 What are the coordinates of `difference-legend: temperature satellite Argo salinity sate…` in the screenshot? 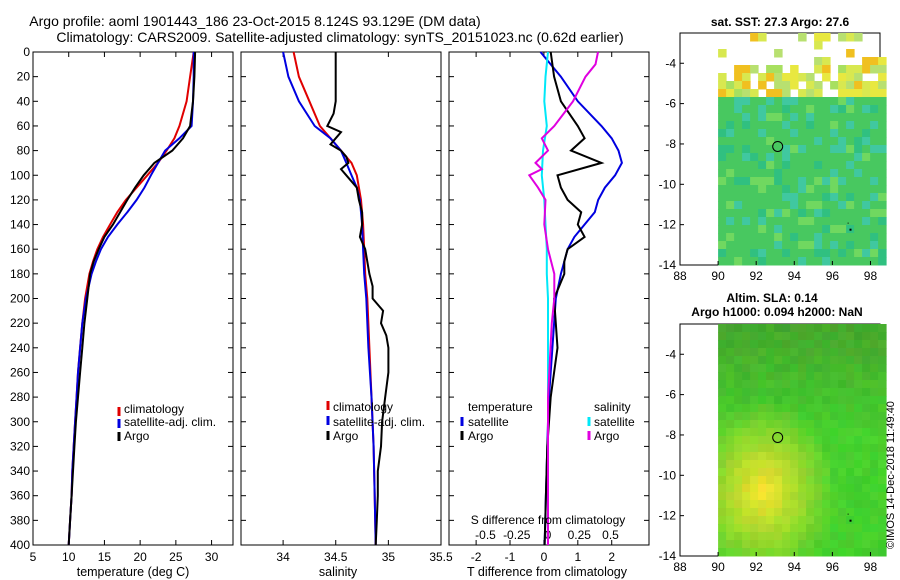 It's located at (547, 421).